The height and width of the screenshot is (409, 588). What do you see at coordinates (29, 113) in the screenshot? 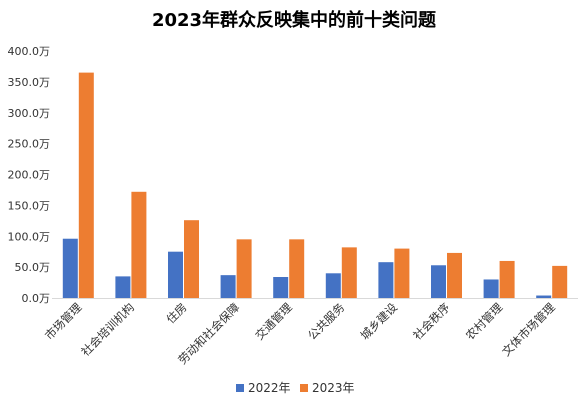
I see `y-tick-label: 300.0万` at bounding box center [29, 113].